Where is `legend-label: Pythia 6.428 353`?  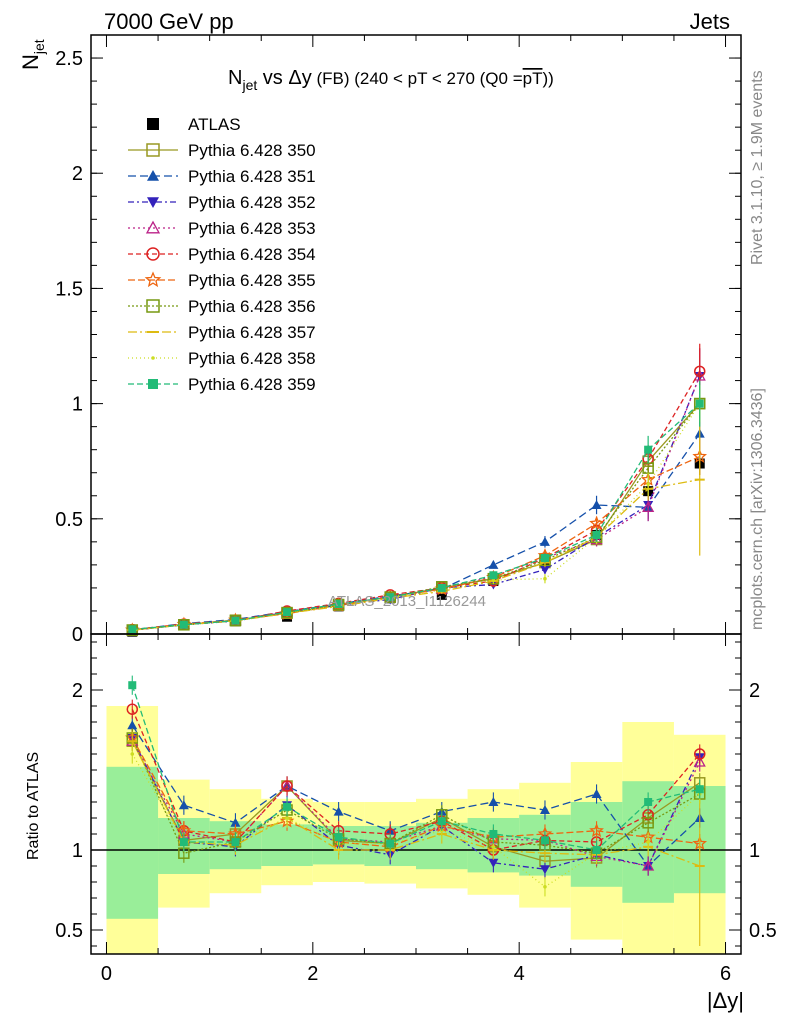 legend-label: Pythia 6.428 353 is located at coordinates (252, 228).